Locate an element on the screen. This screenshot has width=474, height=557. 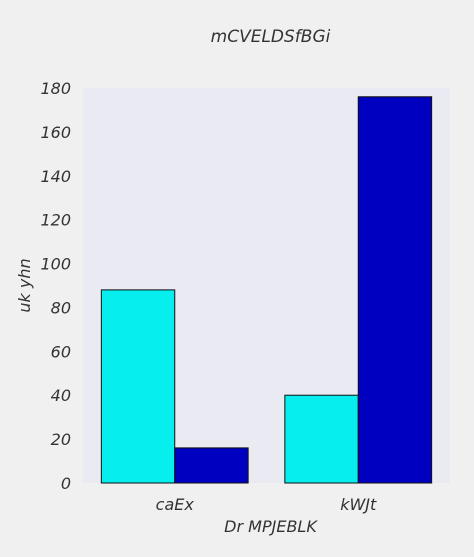
x-axis-label: Dr MPJEBLK is located at coordinates (271, 526).